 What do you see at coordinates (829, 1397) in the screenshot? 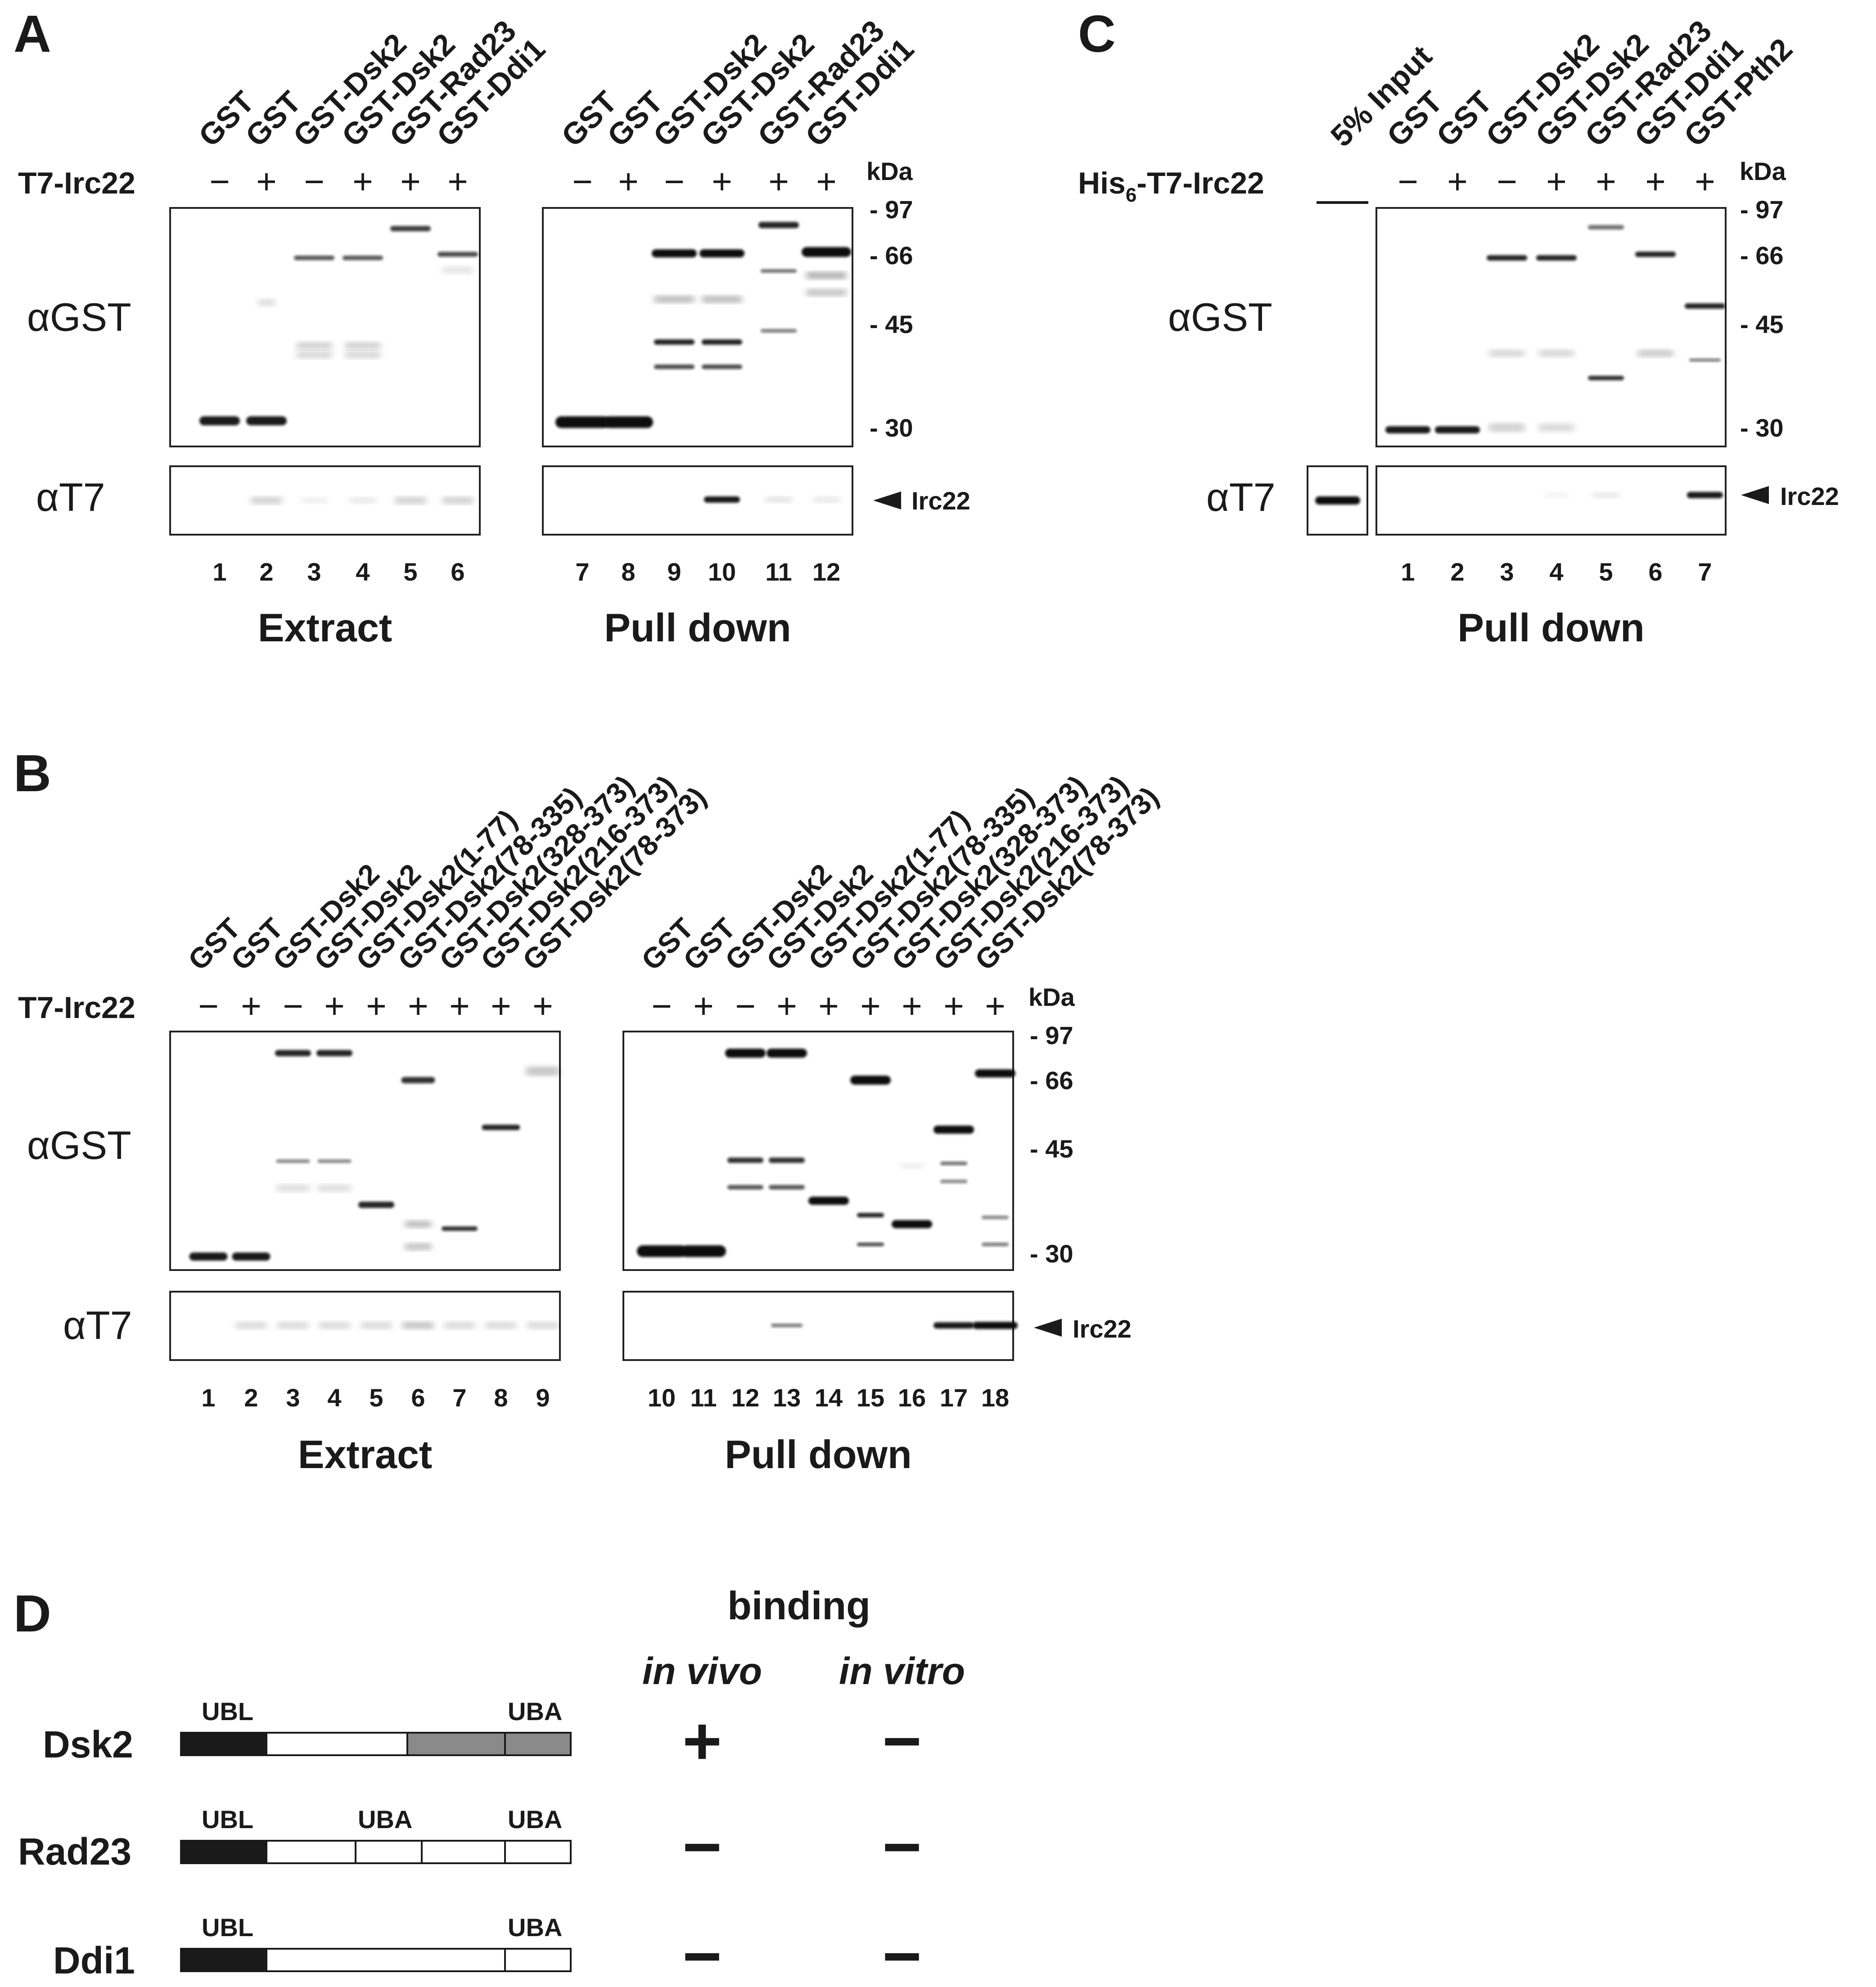
I see `lane-number: 14` at bounding box center [829, 1397].